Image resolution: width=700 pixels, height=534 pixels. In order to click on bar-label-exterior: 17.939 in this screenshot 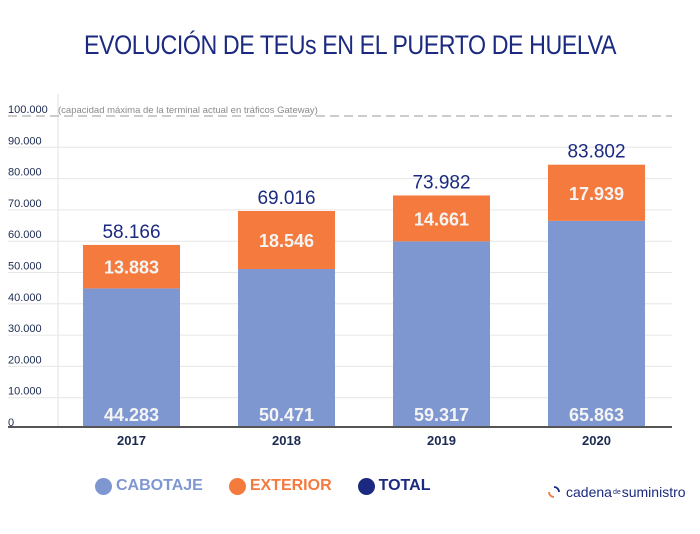, I will do `click(596, 194)`.